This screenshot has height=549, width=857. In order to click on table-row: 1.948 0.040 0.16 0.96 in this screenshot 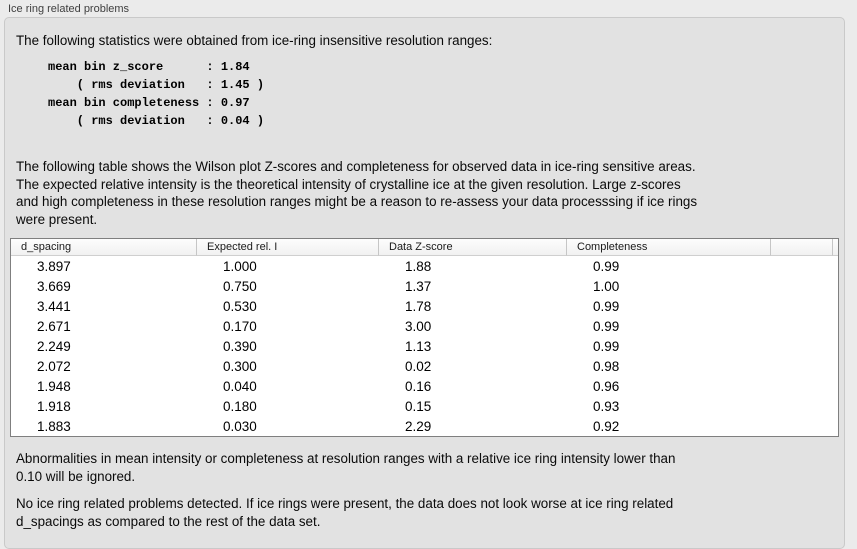, I will do `click(424, 386)`.